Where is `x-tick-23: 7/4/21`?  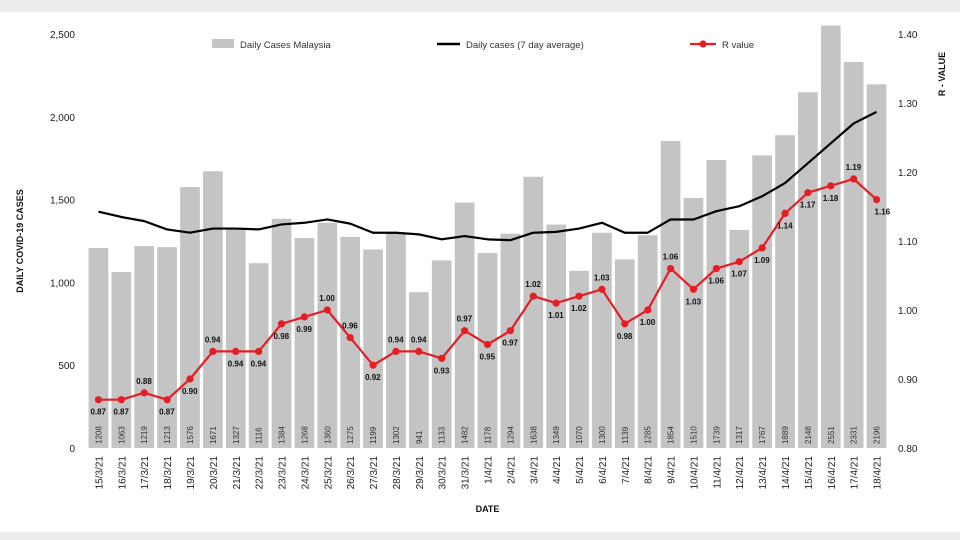 x-tick-23: 7/4/21 is located at coordinates (626, 470).